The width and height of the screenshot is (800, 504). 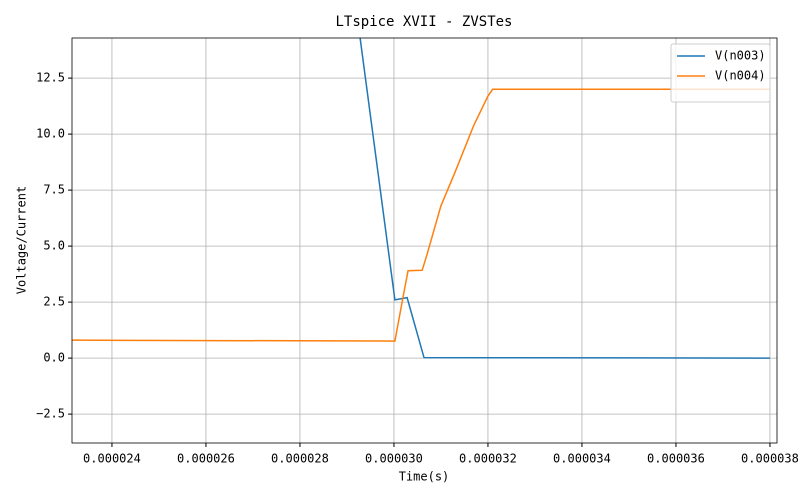 I want to click on legend-box, so click(x=720, y=73).